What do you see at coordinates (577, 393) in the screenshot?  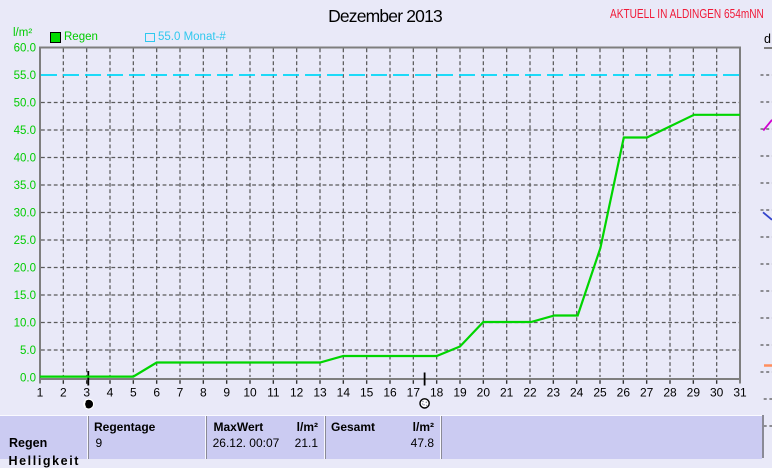 I see `svg-text: 24` at bounding box center [577, 393].